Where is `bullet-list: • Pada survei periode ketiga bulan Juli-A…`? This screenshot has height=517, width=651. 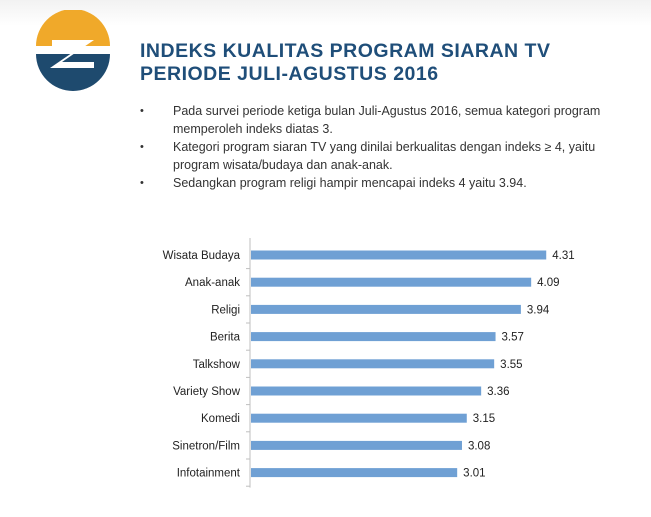 bullet-list: • Pada survei periode ketiga bulan Juli-A… is located at coordinates (375, 148).